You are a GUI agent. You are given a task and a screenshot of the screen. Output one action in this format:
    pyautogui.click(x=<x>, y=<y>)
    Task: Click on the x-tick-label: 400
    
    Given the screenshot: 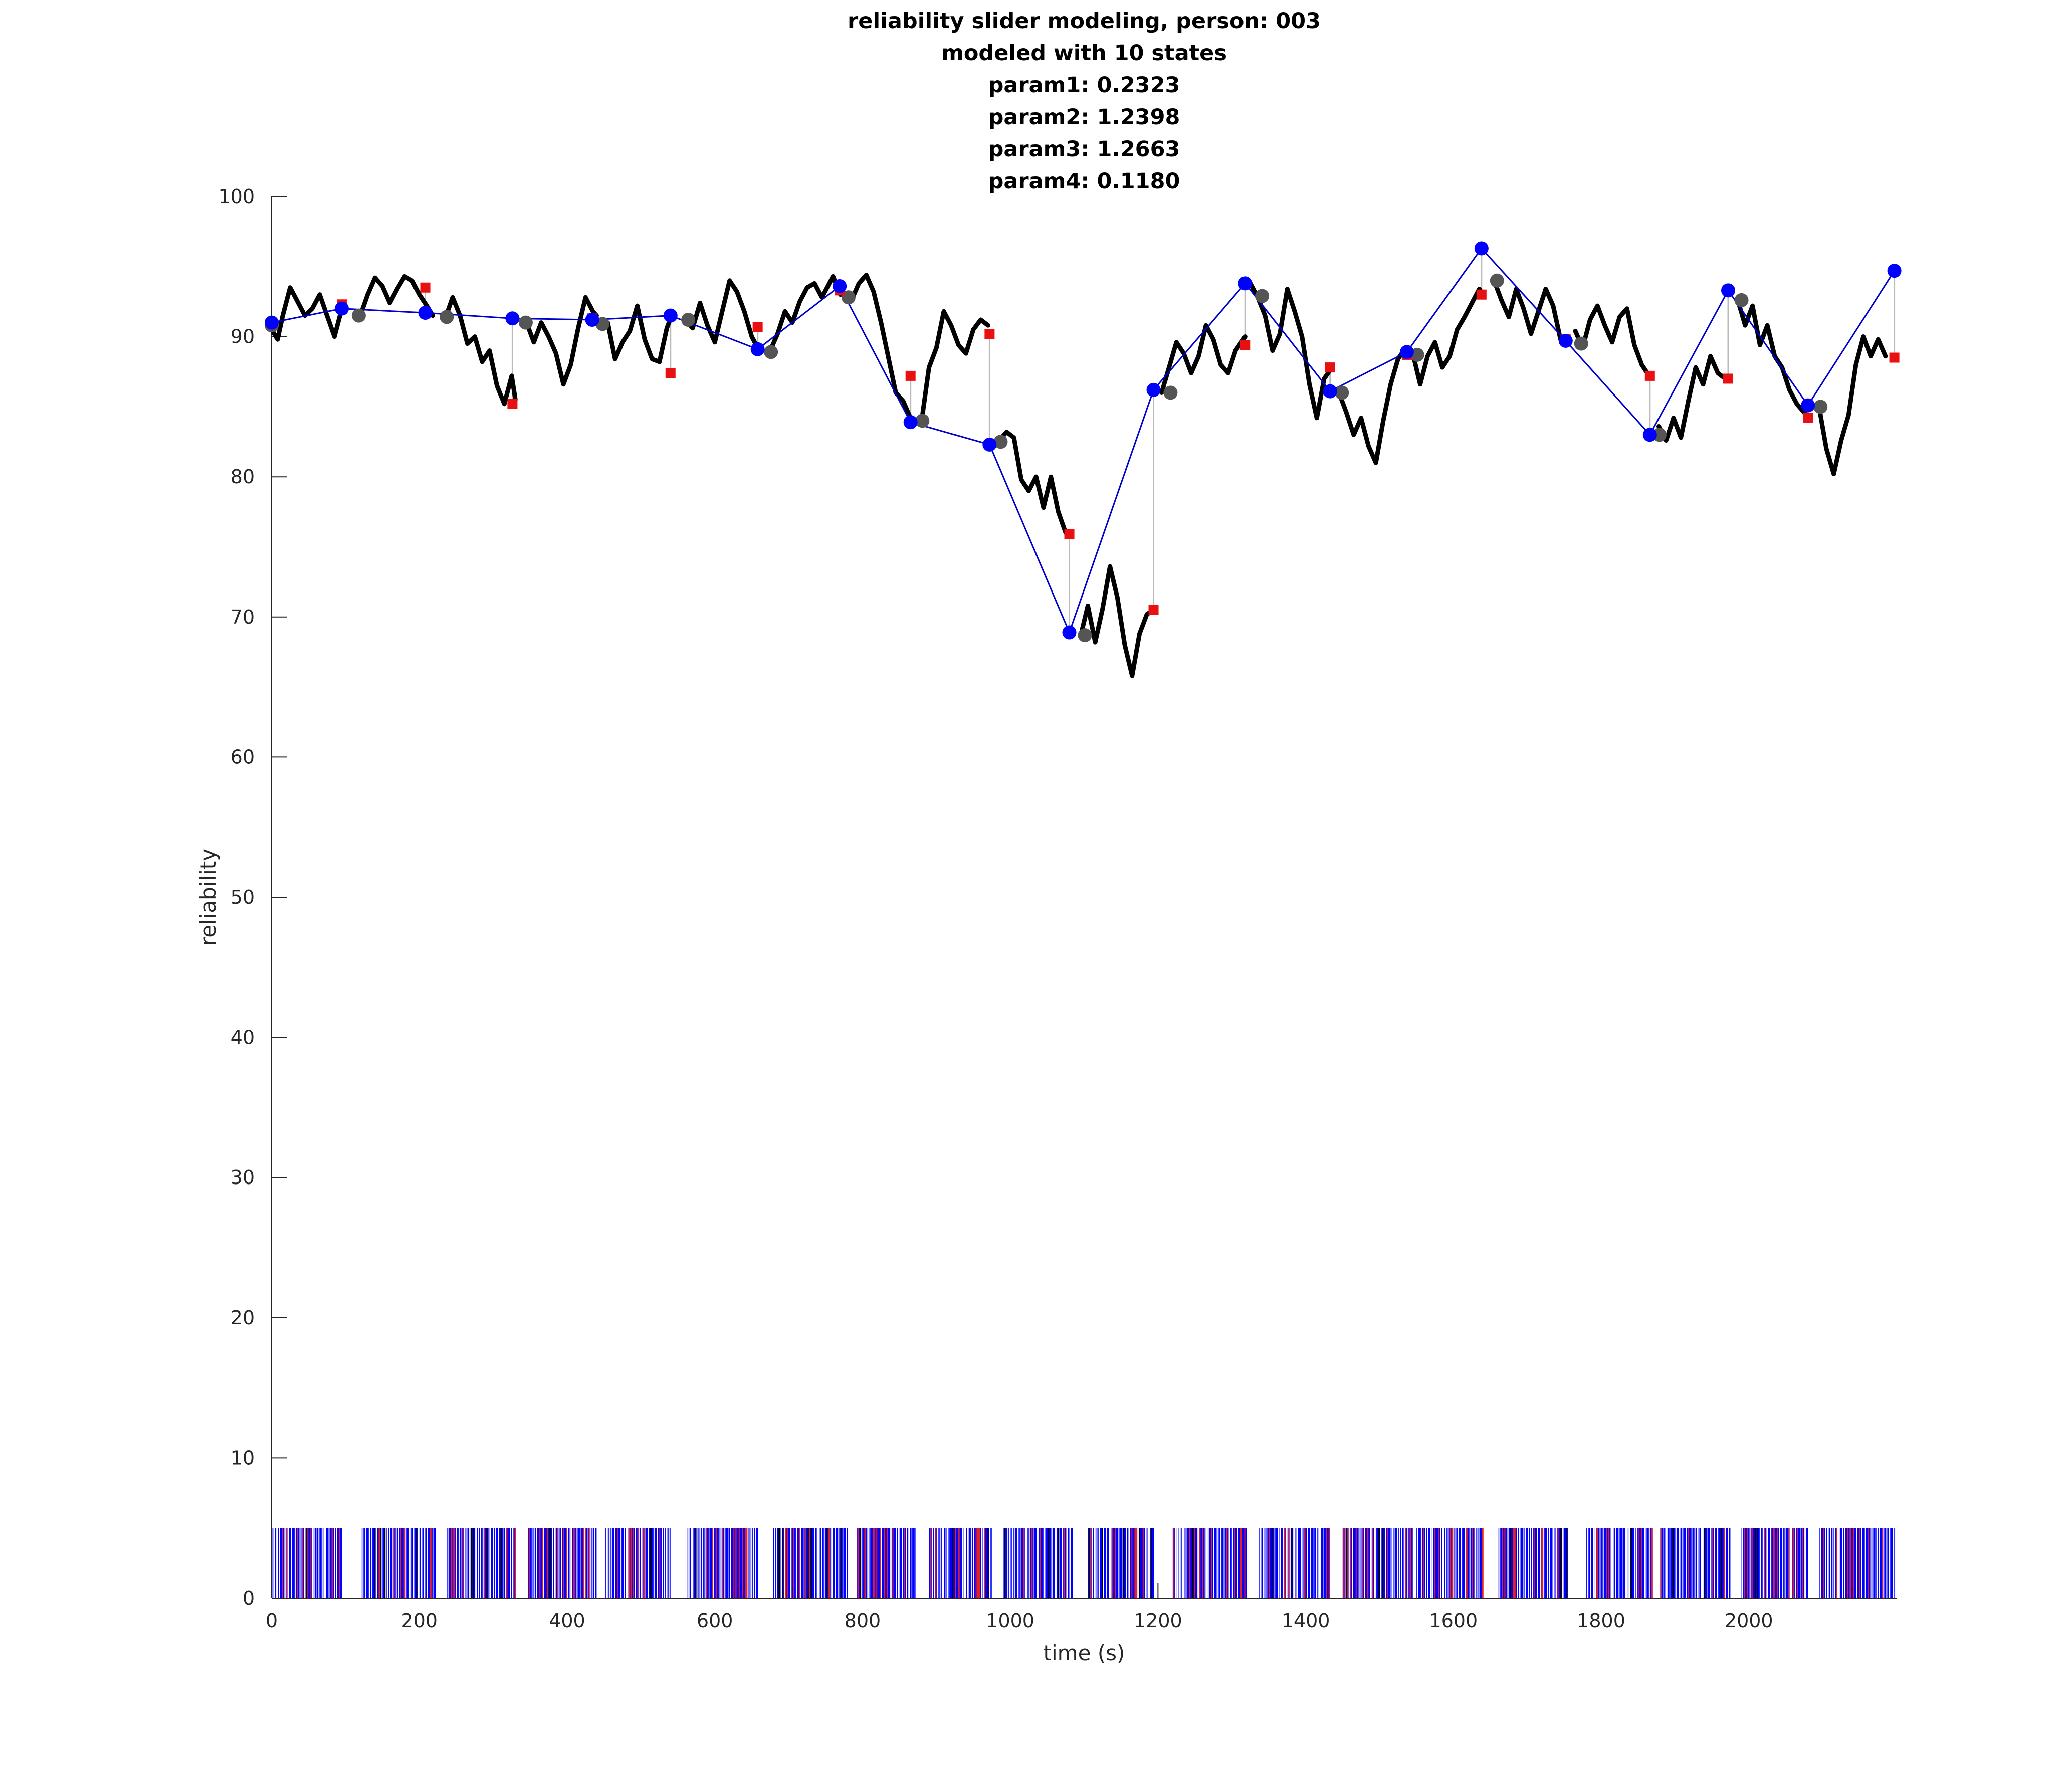 What is the action you would take?
    pyautogui.click(x=567, y=1621)
    